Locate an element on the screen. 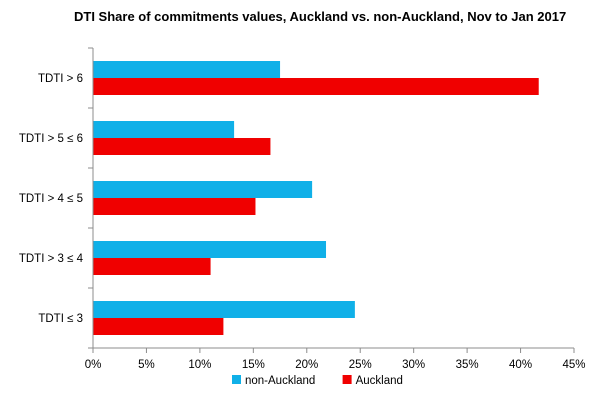 This screenshot has height=402, width=600. x-tick-label: 10% is located at coordinates (199, 365).